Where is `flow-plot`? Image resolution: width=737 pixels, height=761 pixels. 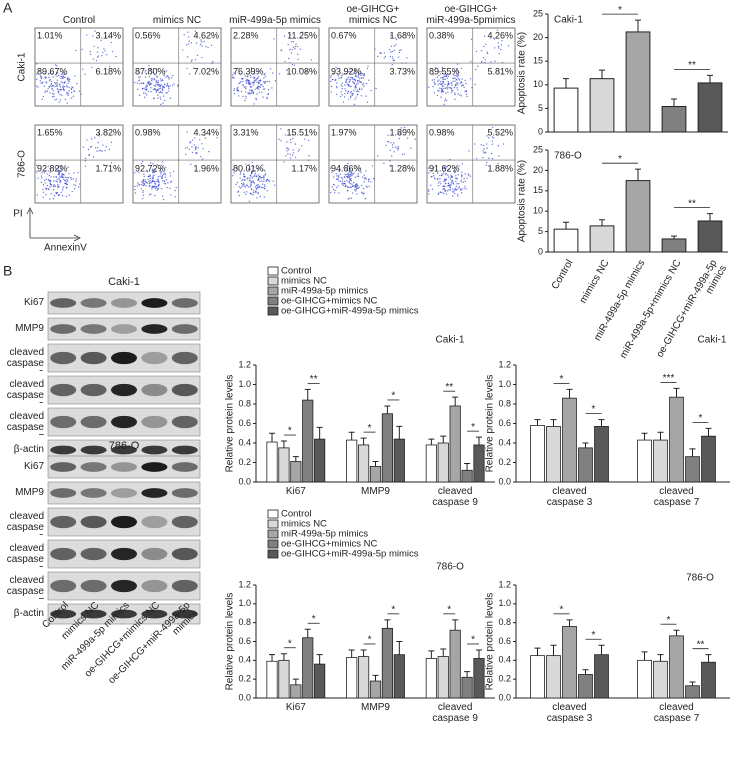
flow-plot is located at coordinates (373, 67).